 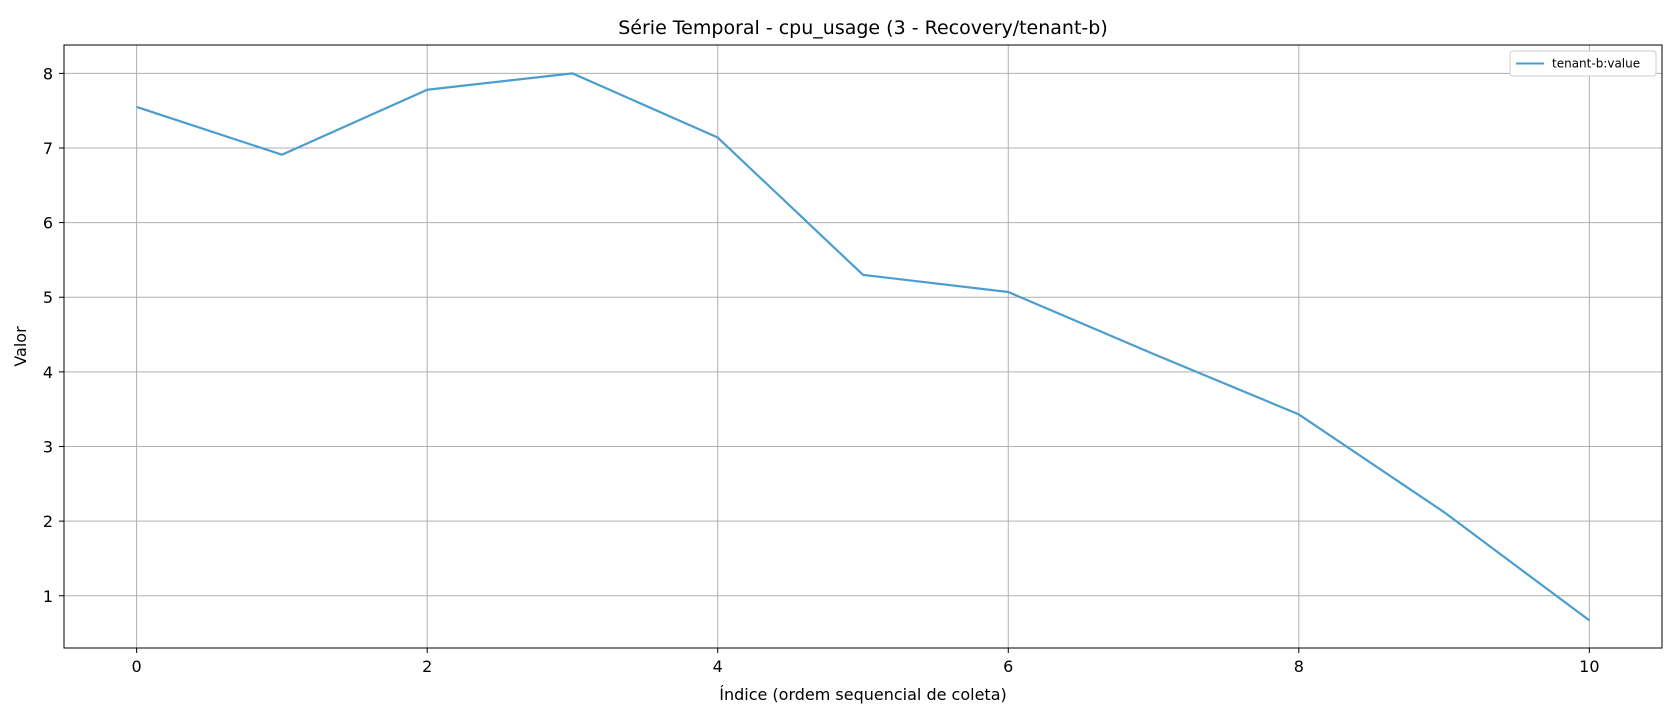 What do you see at coordinates (20, 346) in the screenshot?
I see `y-axis-label: Valor` at bounding box center [20, 346].